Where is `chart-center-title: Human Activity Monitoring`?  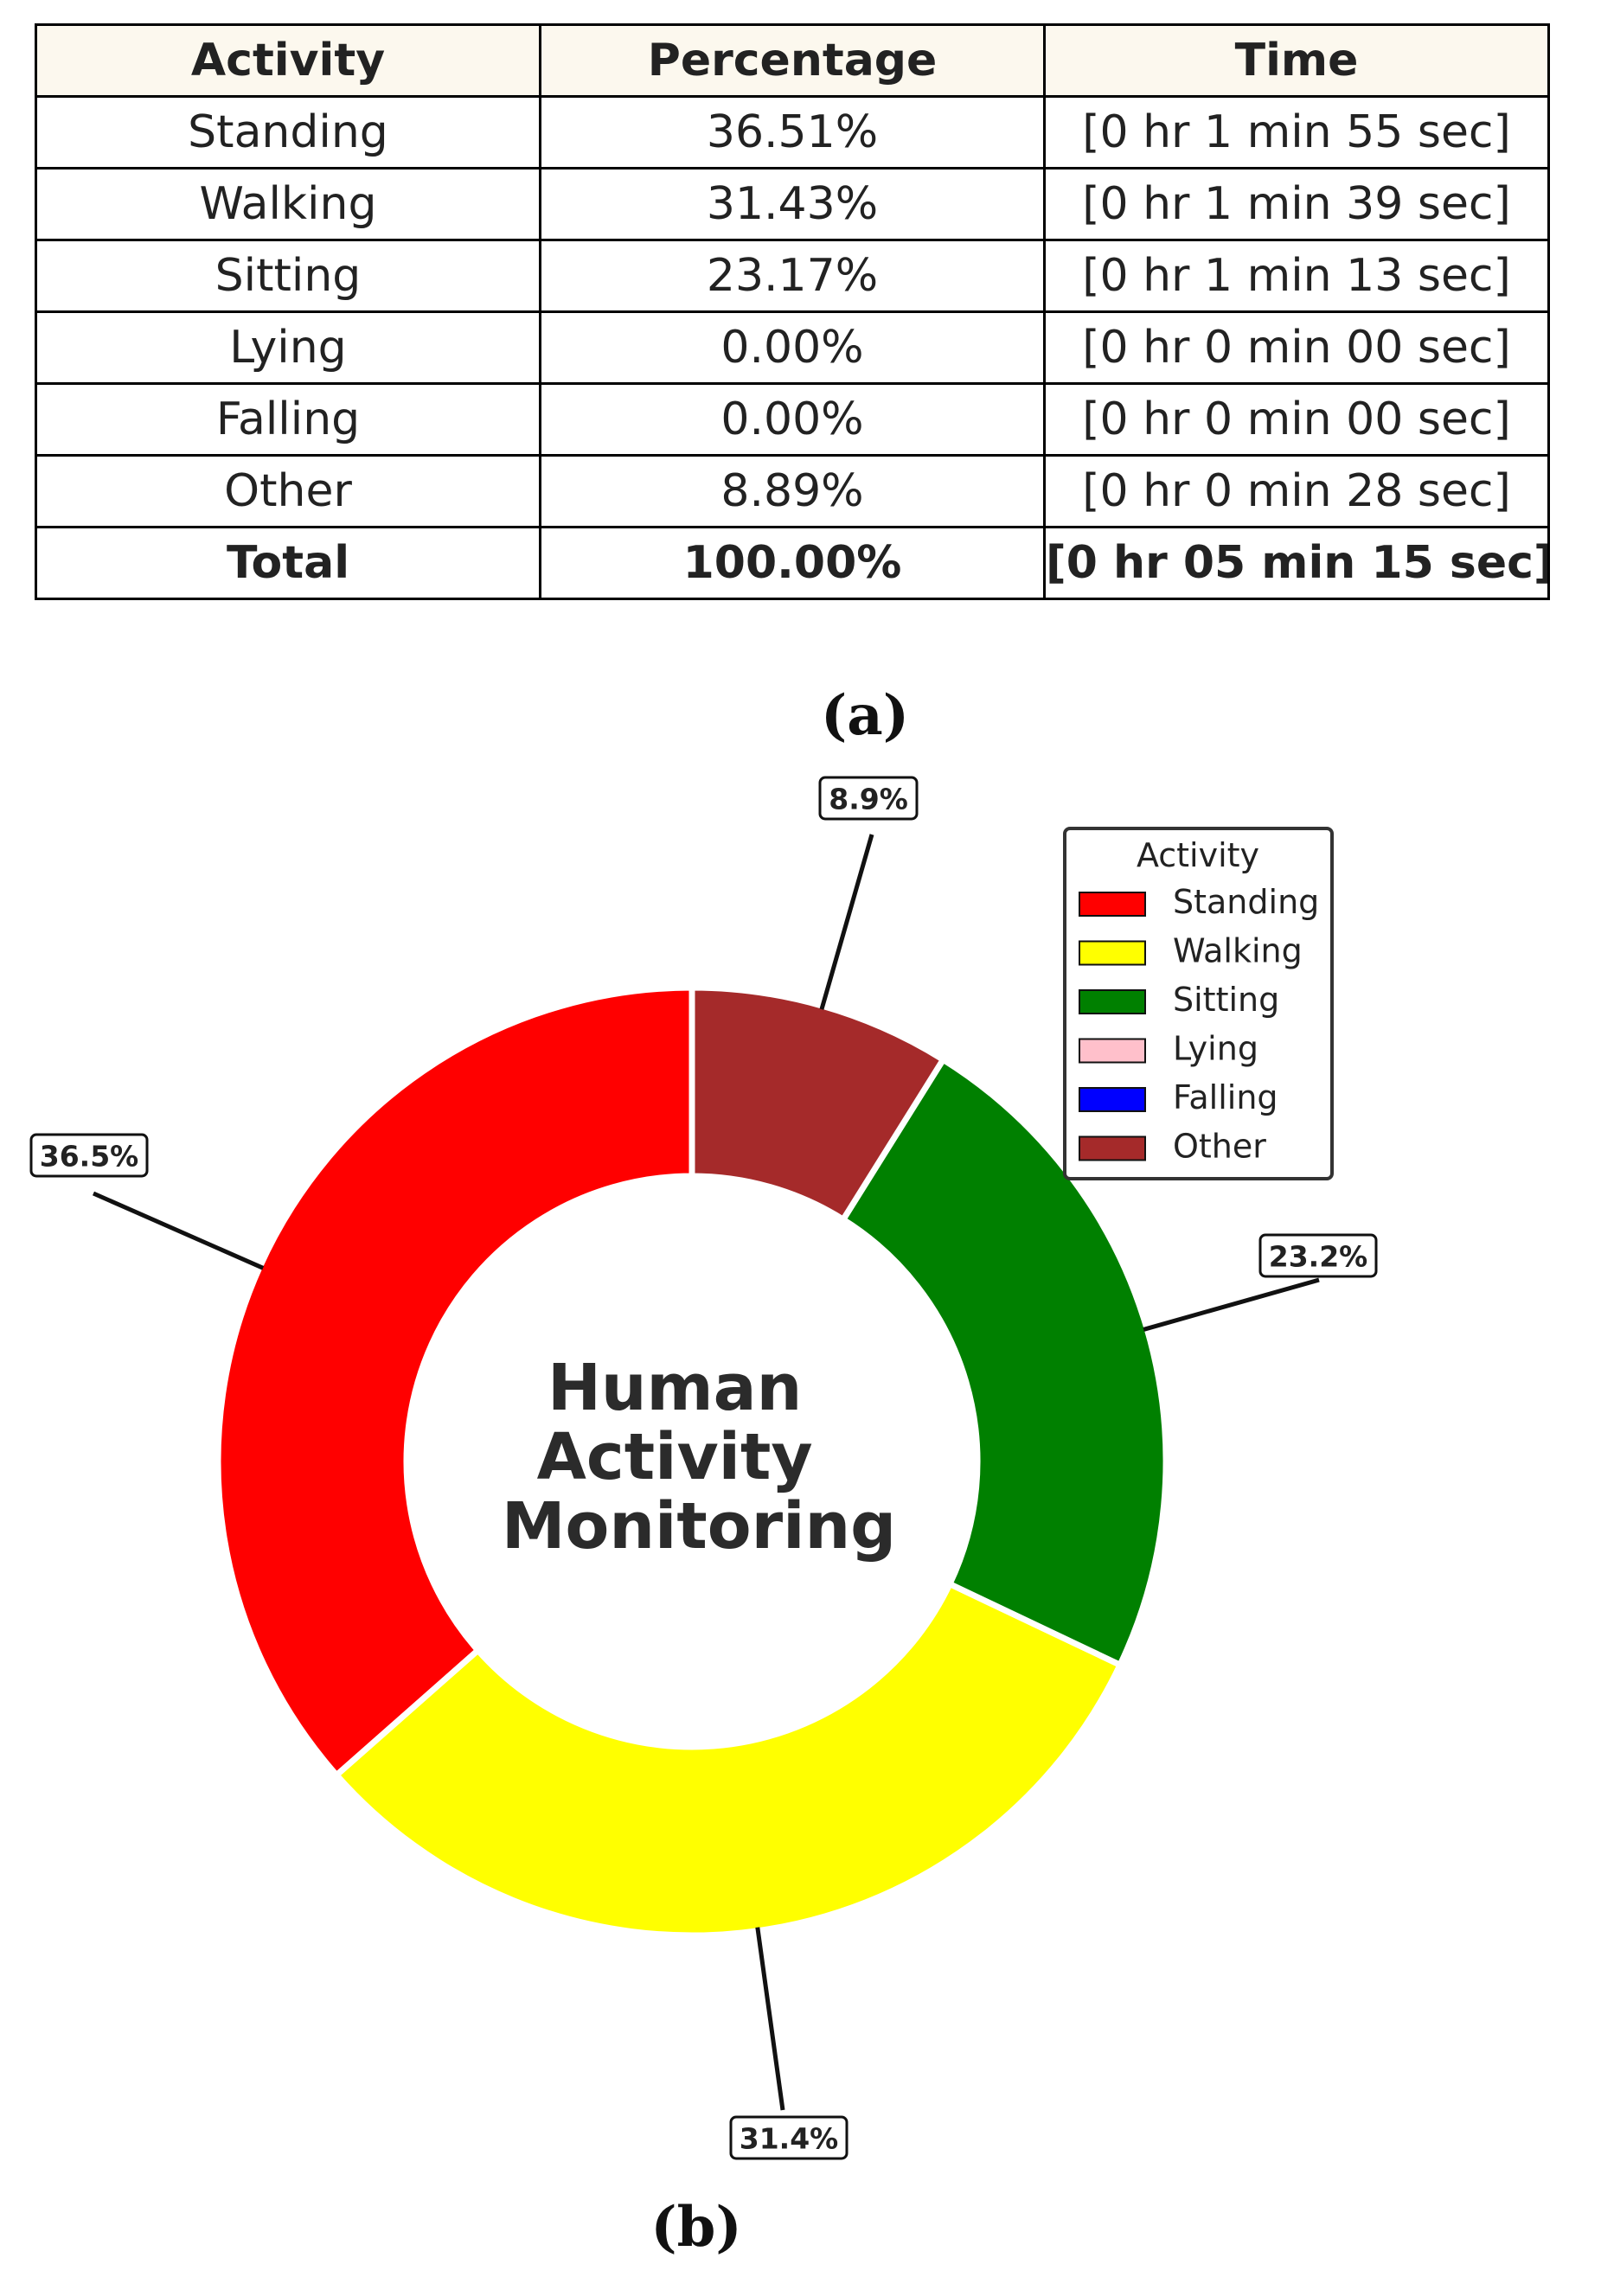 chart-center-title: Human Activity Monitoring is located at coordinates (699, 1457).